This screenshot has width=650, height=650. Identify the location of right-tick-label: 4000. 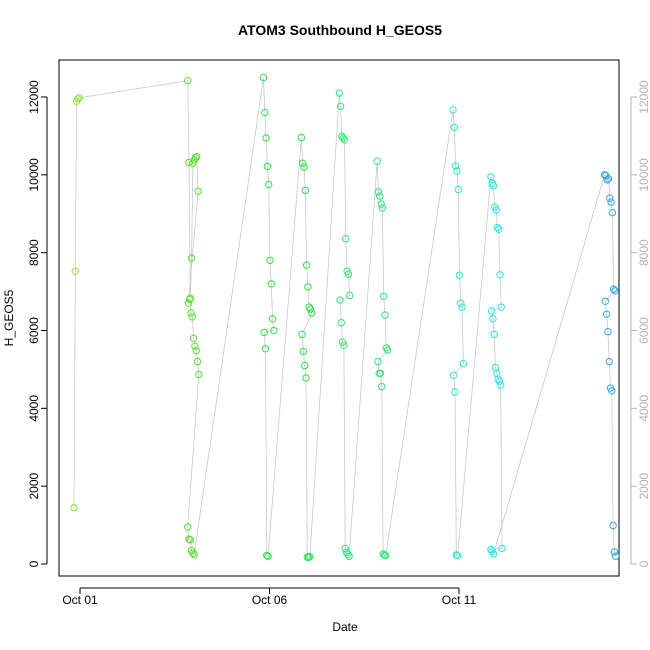
(643, 408).